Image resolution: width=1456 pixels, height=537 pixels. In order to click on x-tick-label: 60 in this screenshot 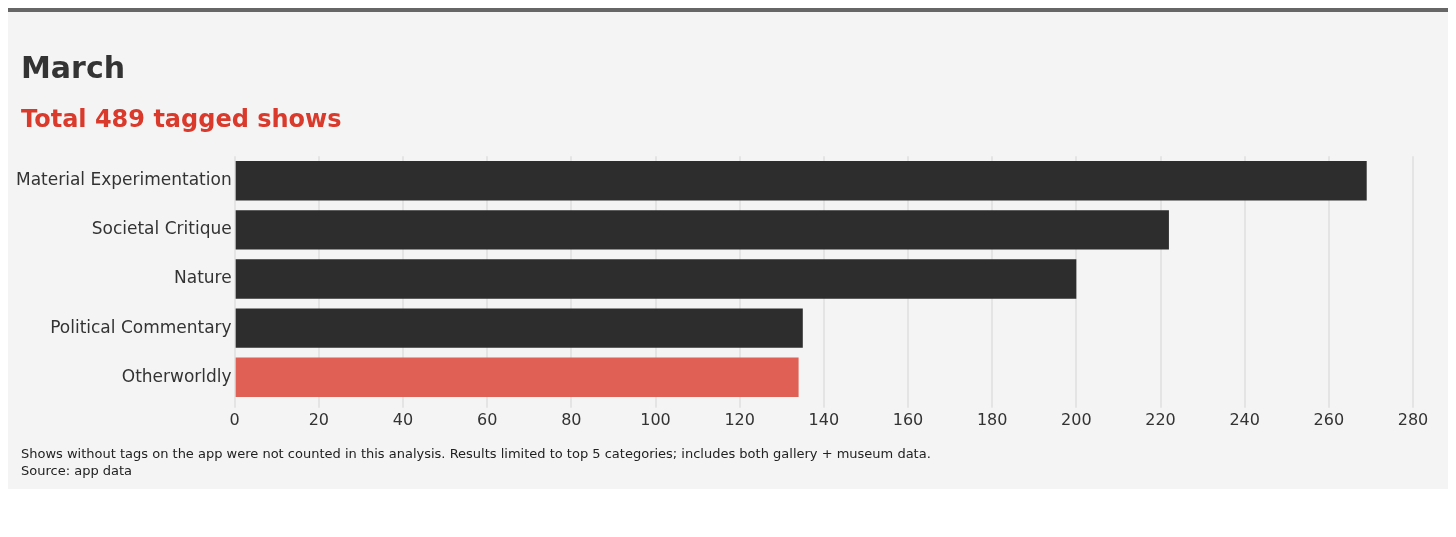, I will do `click(487, 419)`.